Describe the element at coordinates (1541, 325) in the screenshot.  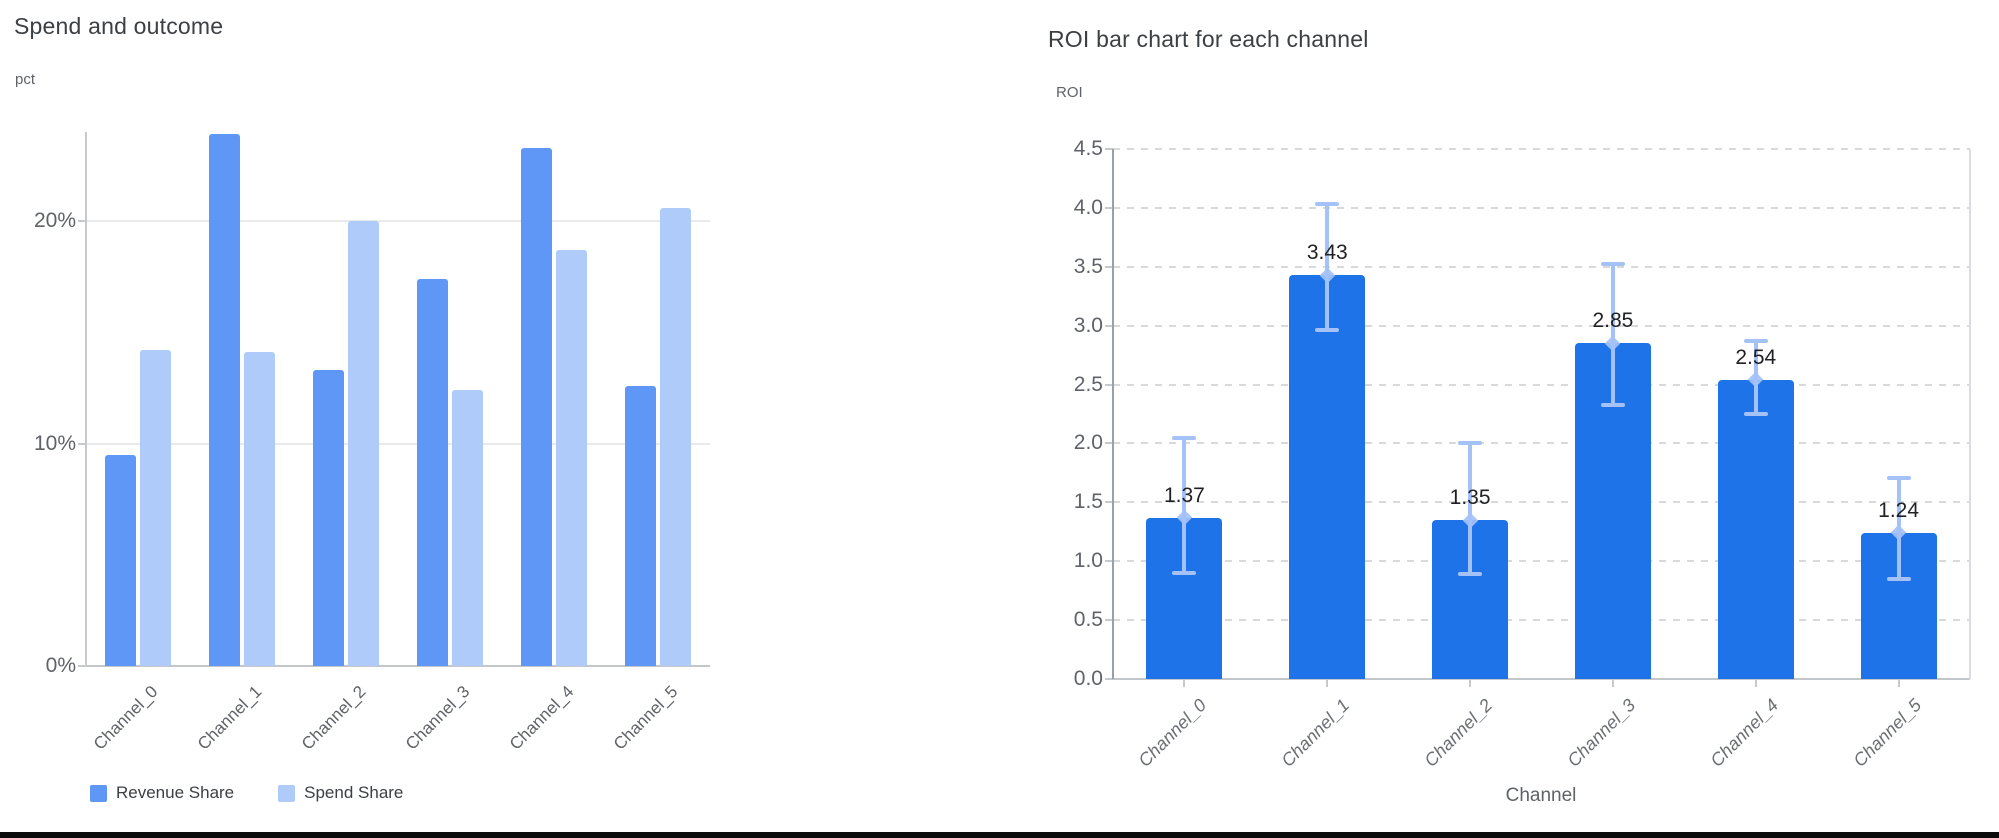
I see `gridline-3.0` at that location.